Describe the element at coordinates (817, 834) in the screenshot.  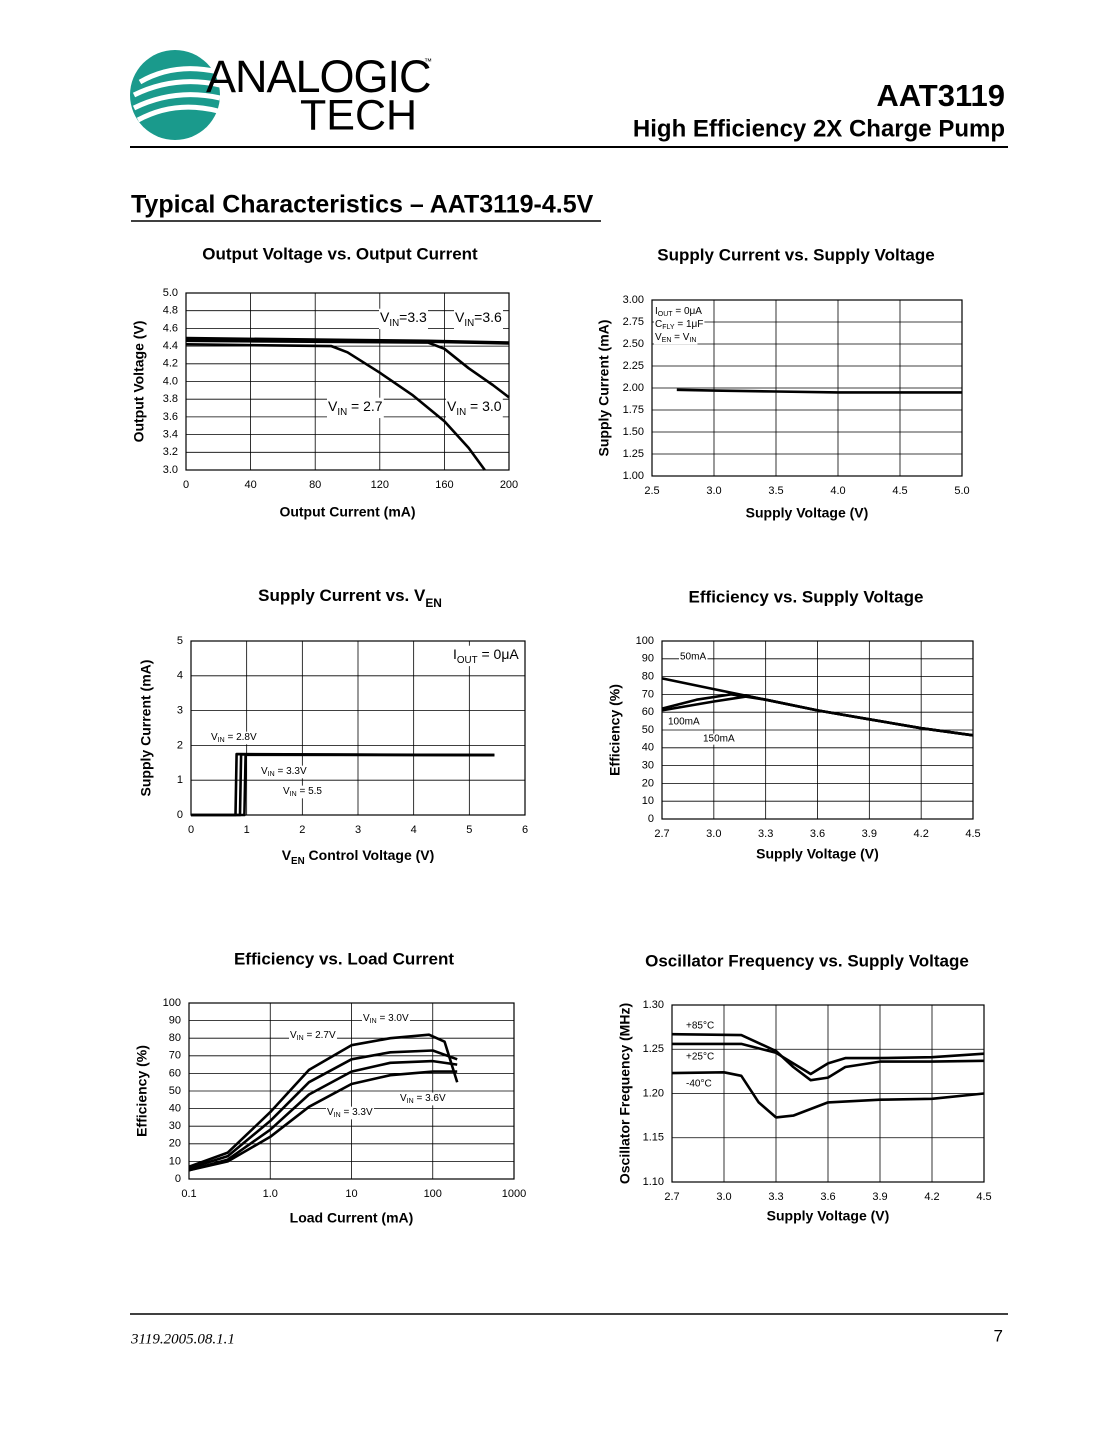
I see `x-tick-label: 3.6` at that location.